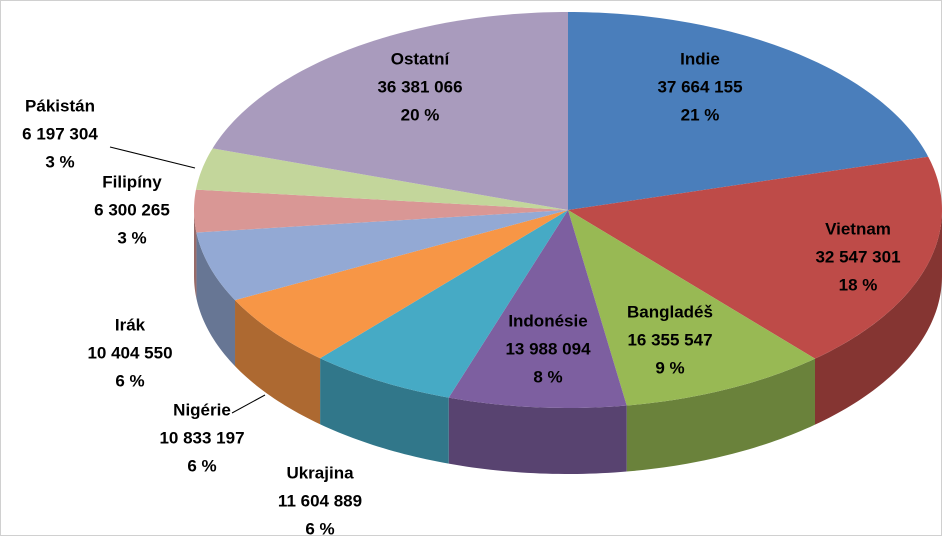 The height and width of the screenshot is (536, 942). Describe the element at coordinates (130, 324) in the screenshot. I see `slice-label: Irák` at that location.